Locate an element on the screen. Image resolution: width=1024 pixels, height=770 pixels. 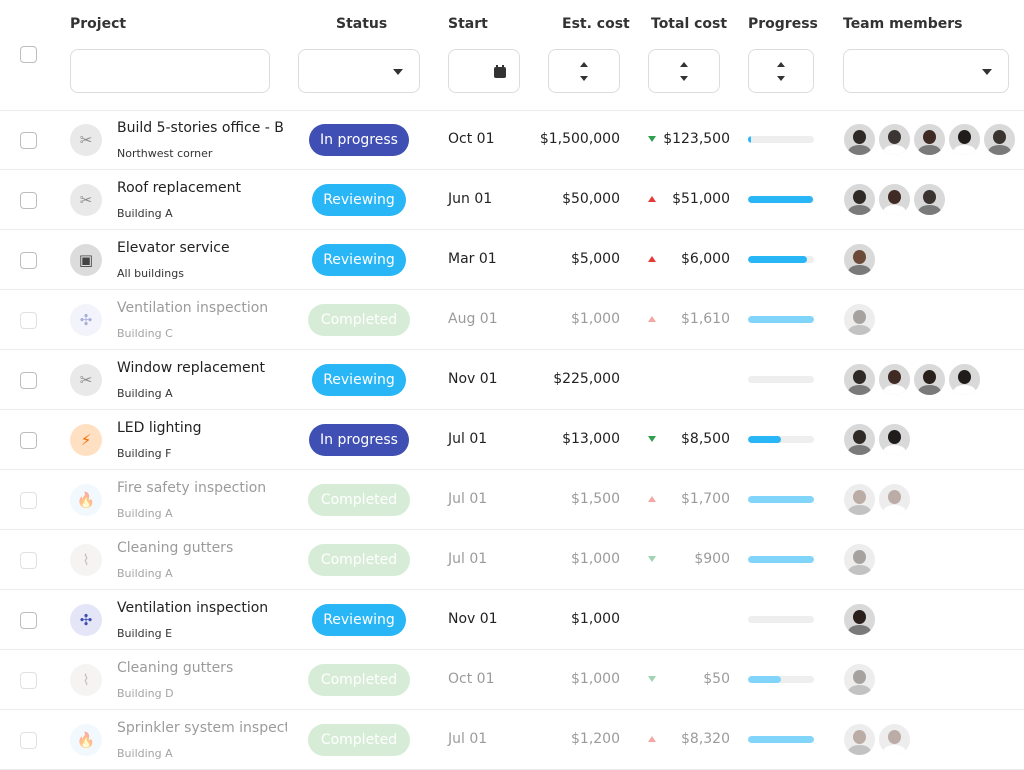
total-cost: $900 is located at coordinates (712, 559).